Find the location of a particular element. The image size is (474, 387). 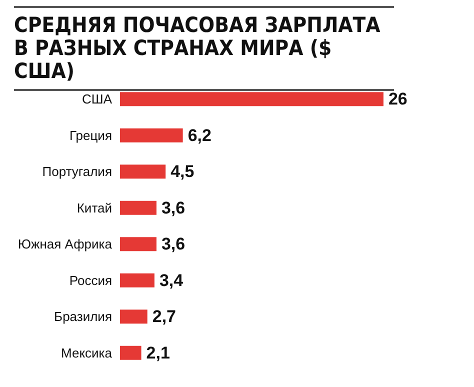

y-tick-label: Португалия is located at coordinates (77, 172).